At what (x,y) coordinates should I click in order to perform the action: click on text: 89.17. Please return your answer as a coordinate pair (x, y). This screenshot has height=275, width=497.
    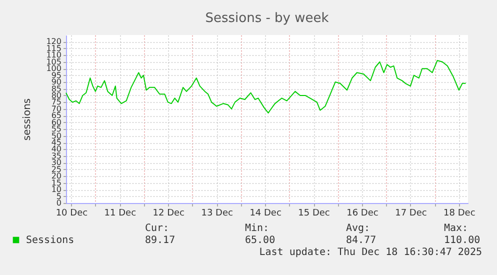
    Looking at the image, I should click on (160, 240).